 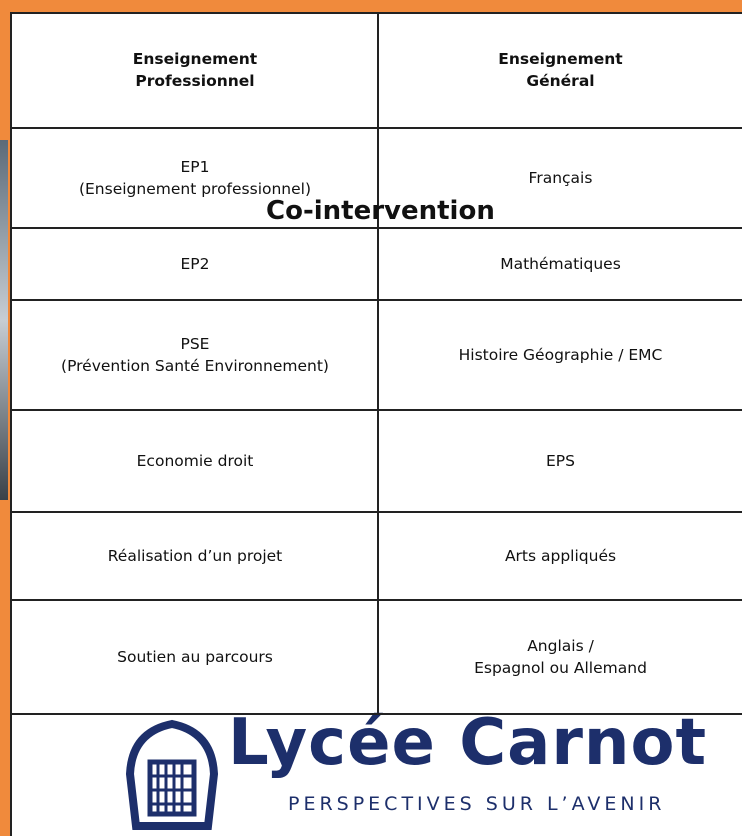 I want to click on table-cell: Economie droit, so click(x=195, y=461).